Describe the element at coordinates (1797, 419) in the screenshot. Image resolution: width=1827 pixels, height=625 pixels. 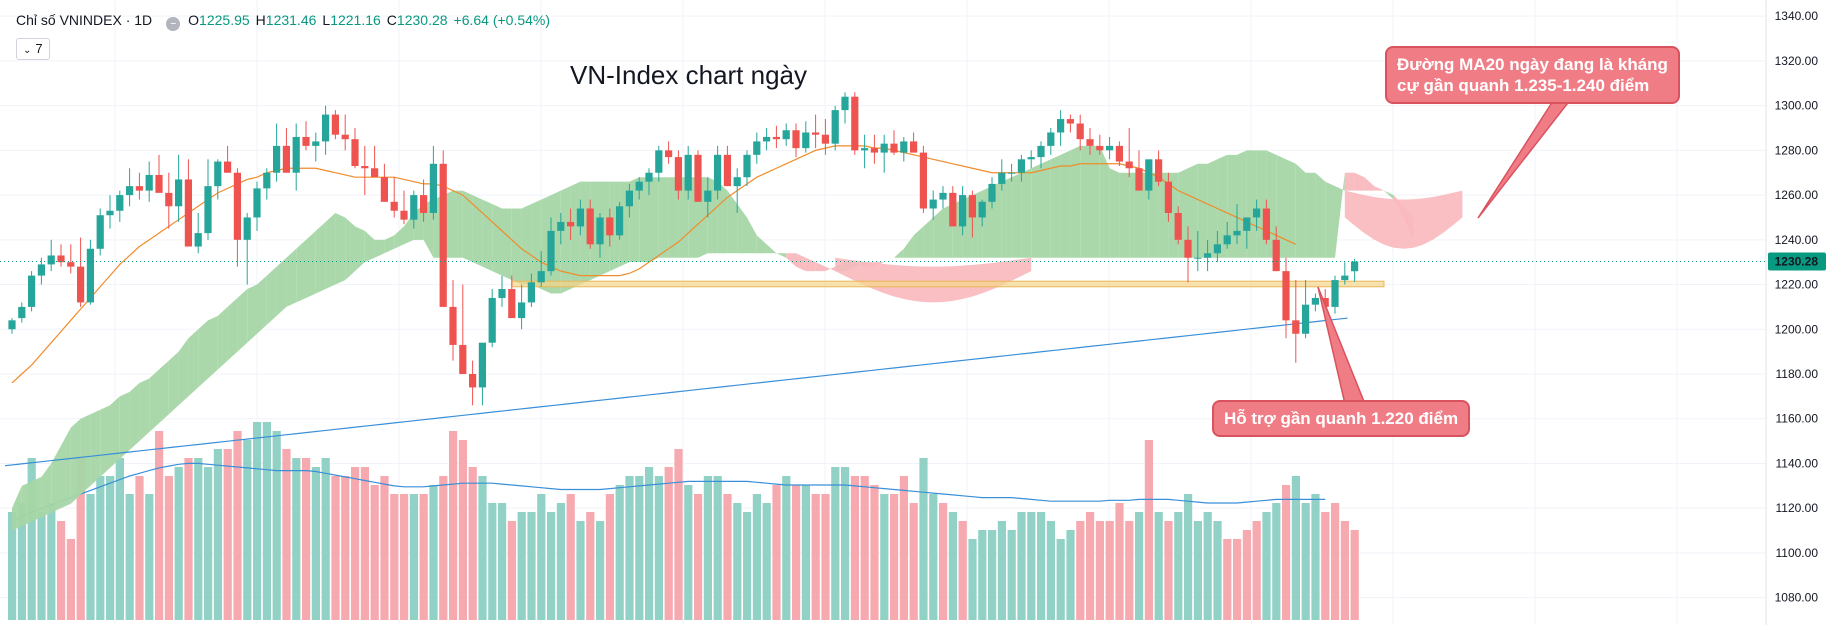
I see `y-tick-label: 1160.00` at that location.